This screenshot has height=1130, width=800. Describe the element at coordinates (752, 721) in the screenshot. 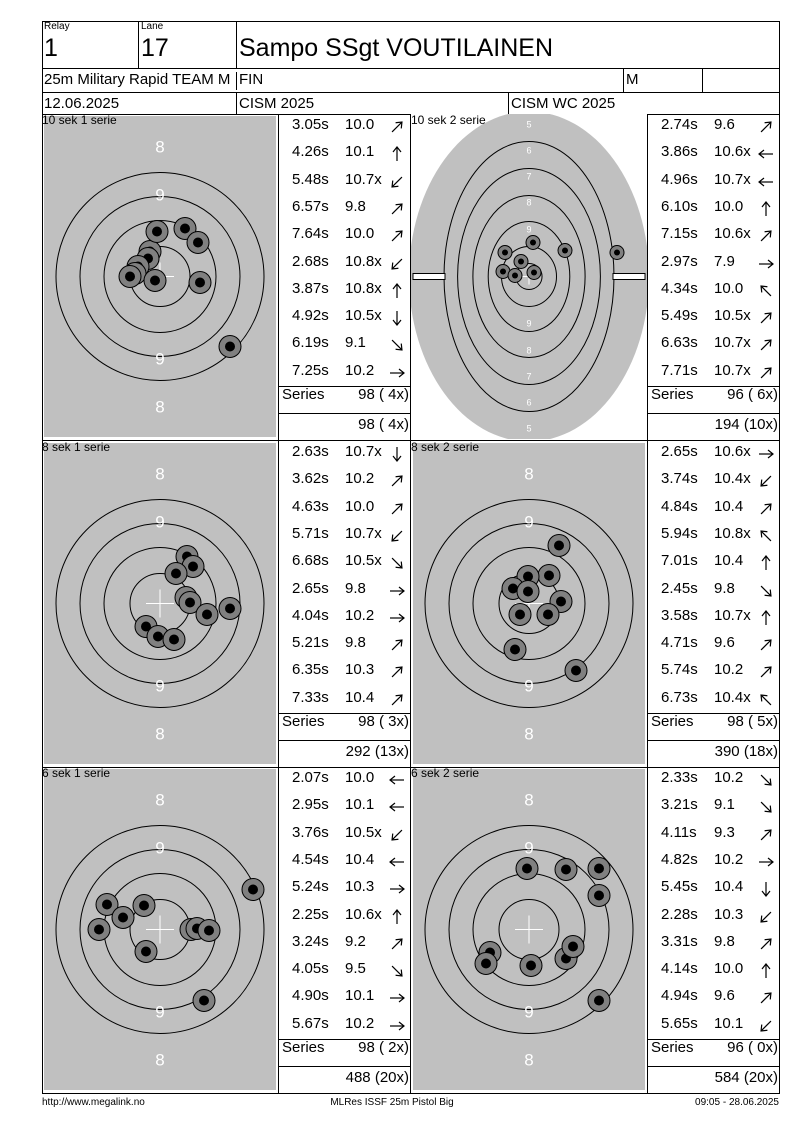

I see `series-score: 98 ( 5x)` at that location.